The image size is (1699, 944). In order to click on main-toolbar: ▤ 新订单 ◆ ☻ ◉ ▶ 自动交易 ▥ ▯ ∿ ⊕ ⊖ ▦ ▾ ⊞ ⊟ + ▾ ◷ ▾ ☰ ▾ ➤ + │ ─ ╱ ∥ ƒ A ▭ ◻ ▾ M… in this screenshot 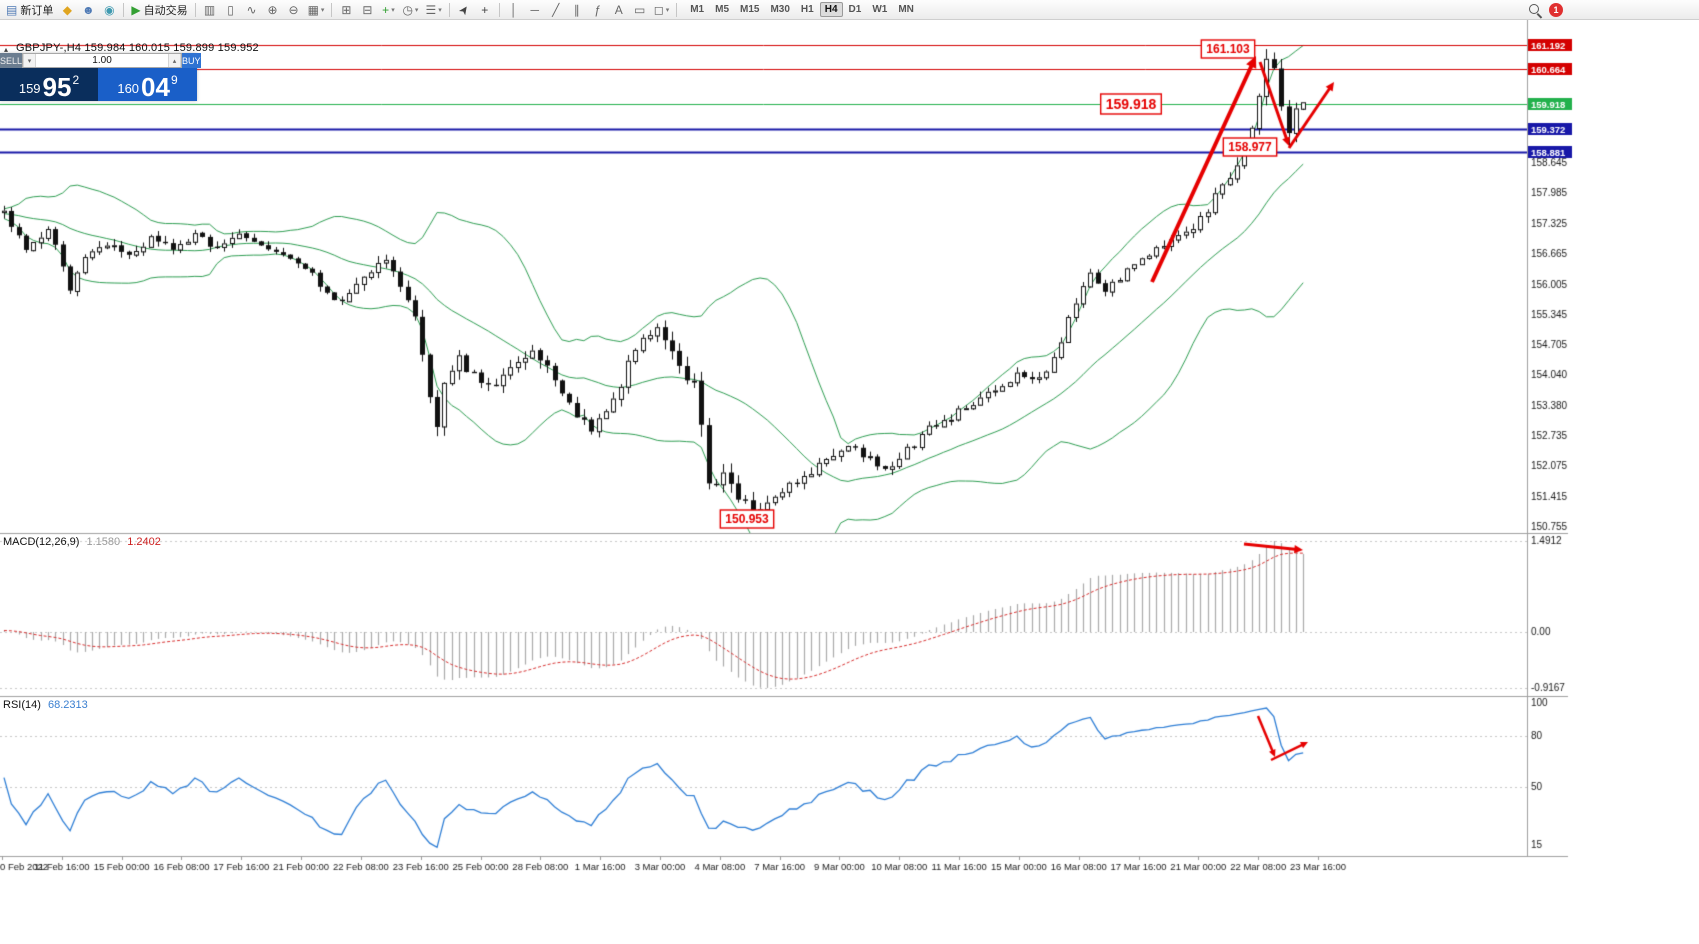, I will do `click(849, 10)`.